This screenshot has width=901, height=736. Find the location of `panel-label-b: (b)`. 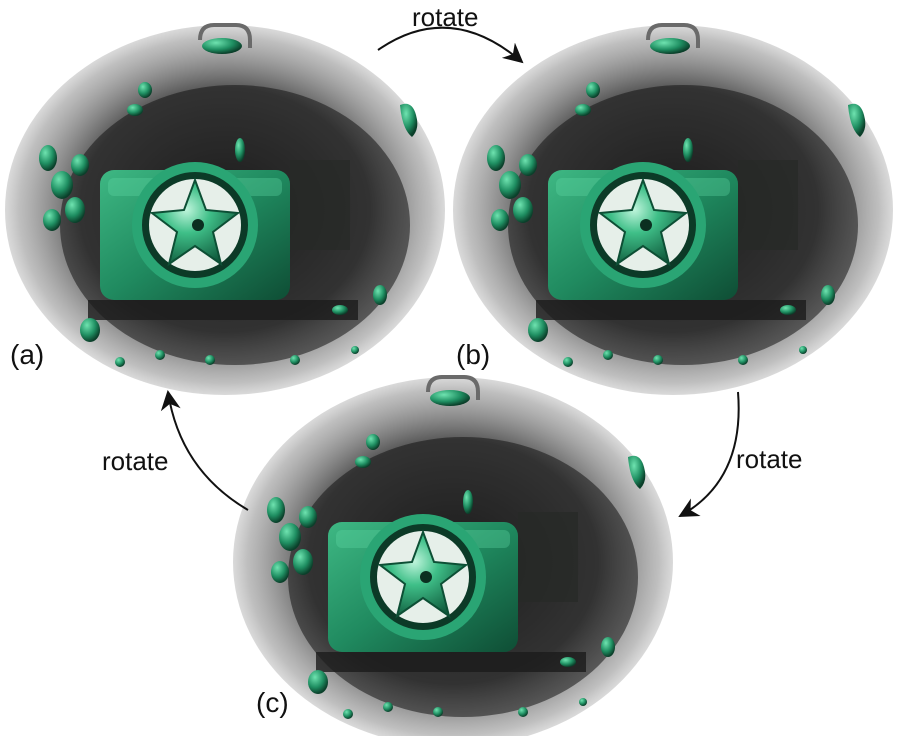

panel-label-b: (b) is located at coordinates (473, 354).